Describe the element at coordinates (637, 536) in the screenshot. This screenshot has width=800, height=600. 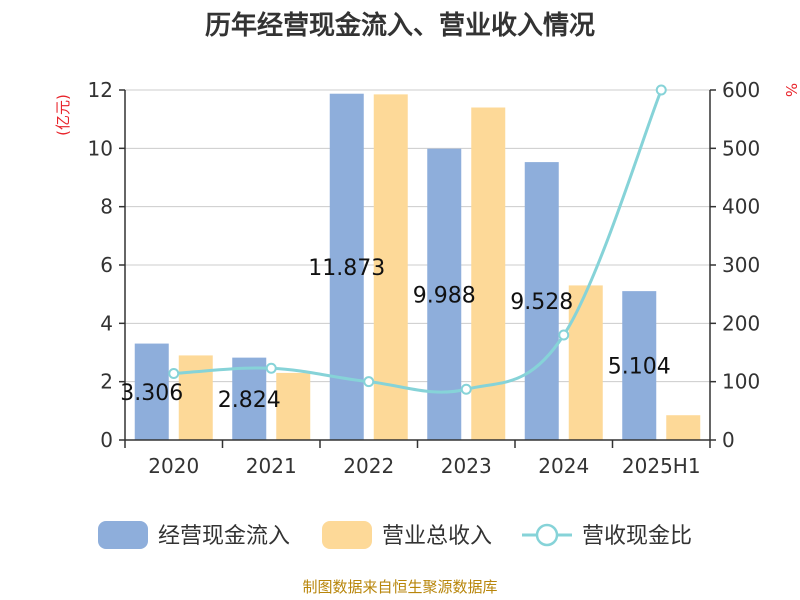
I see `legend-label: 营收现金比` at that location.